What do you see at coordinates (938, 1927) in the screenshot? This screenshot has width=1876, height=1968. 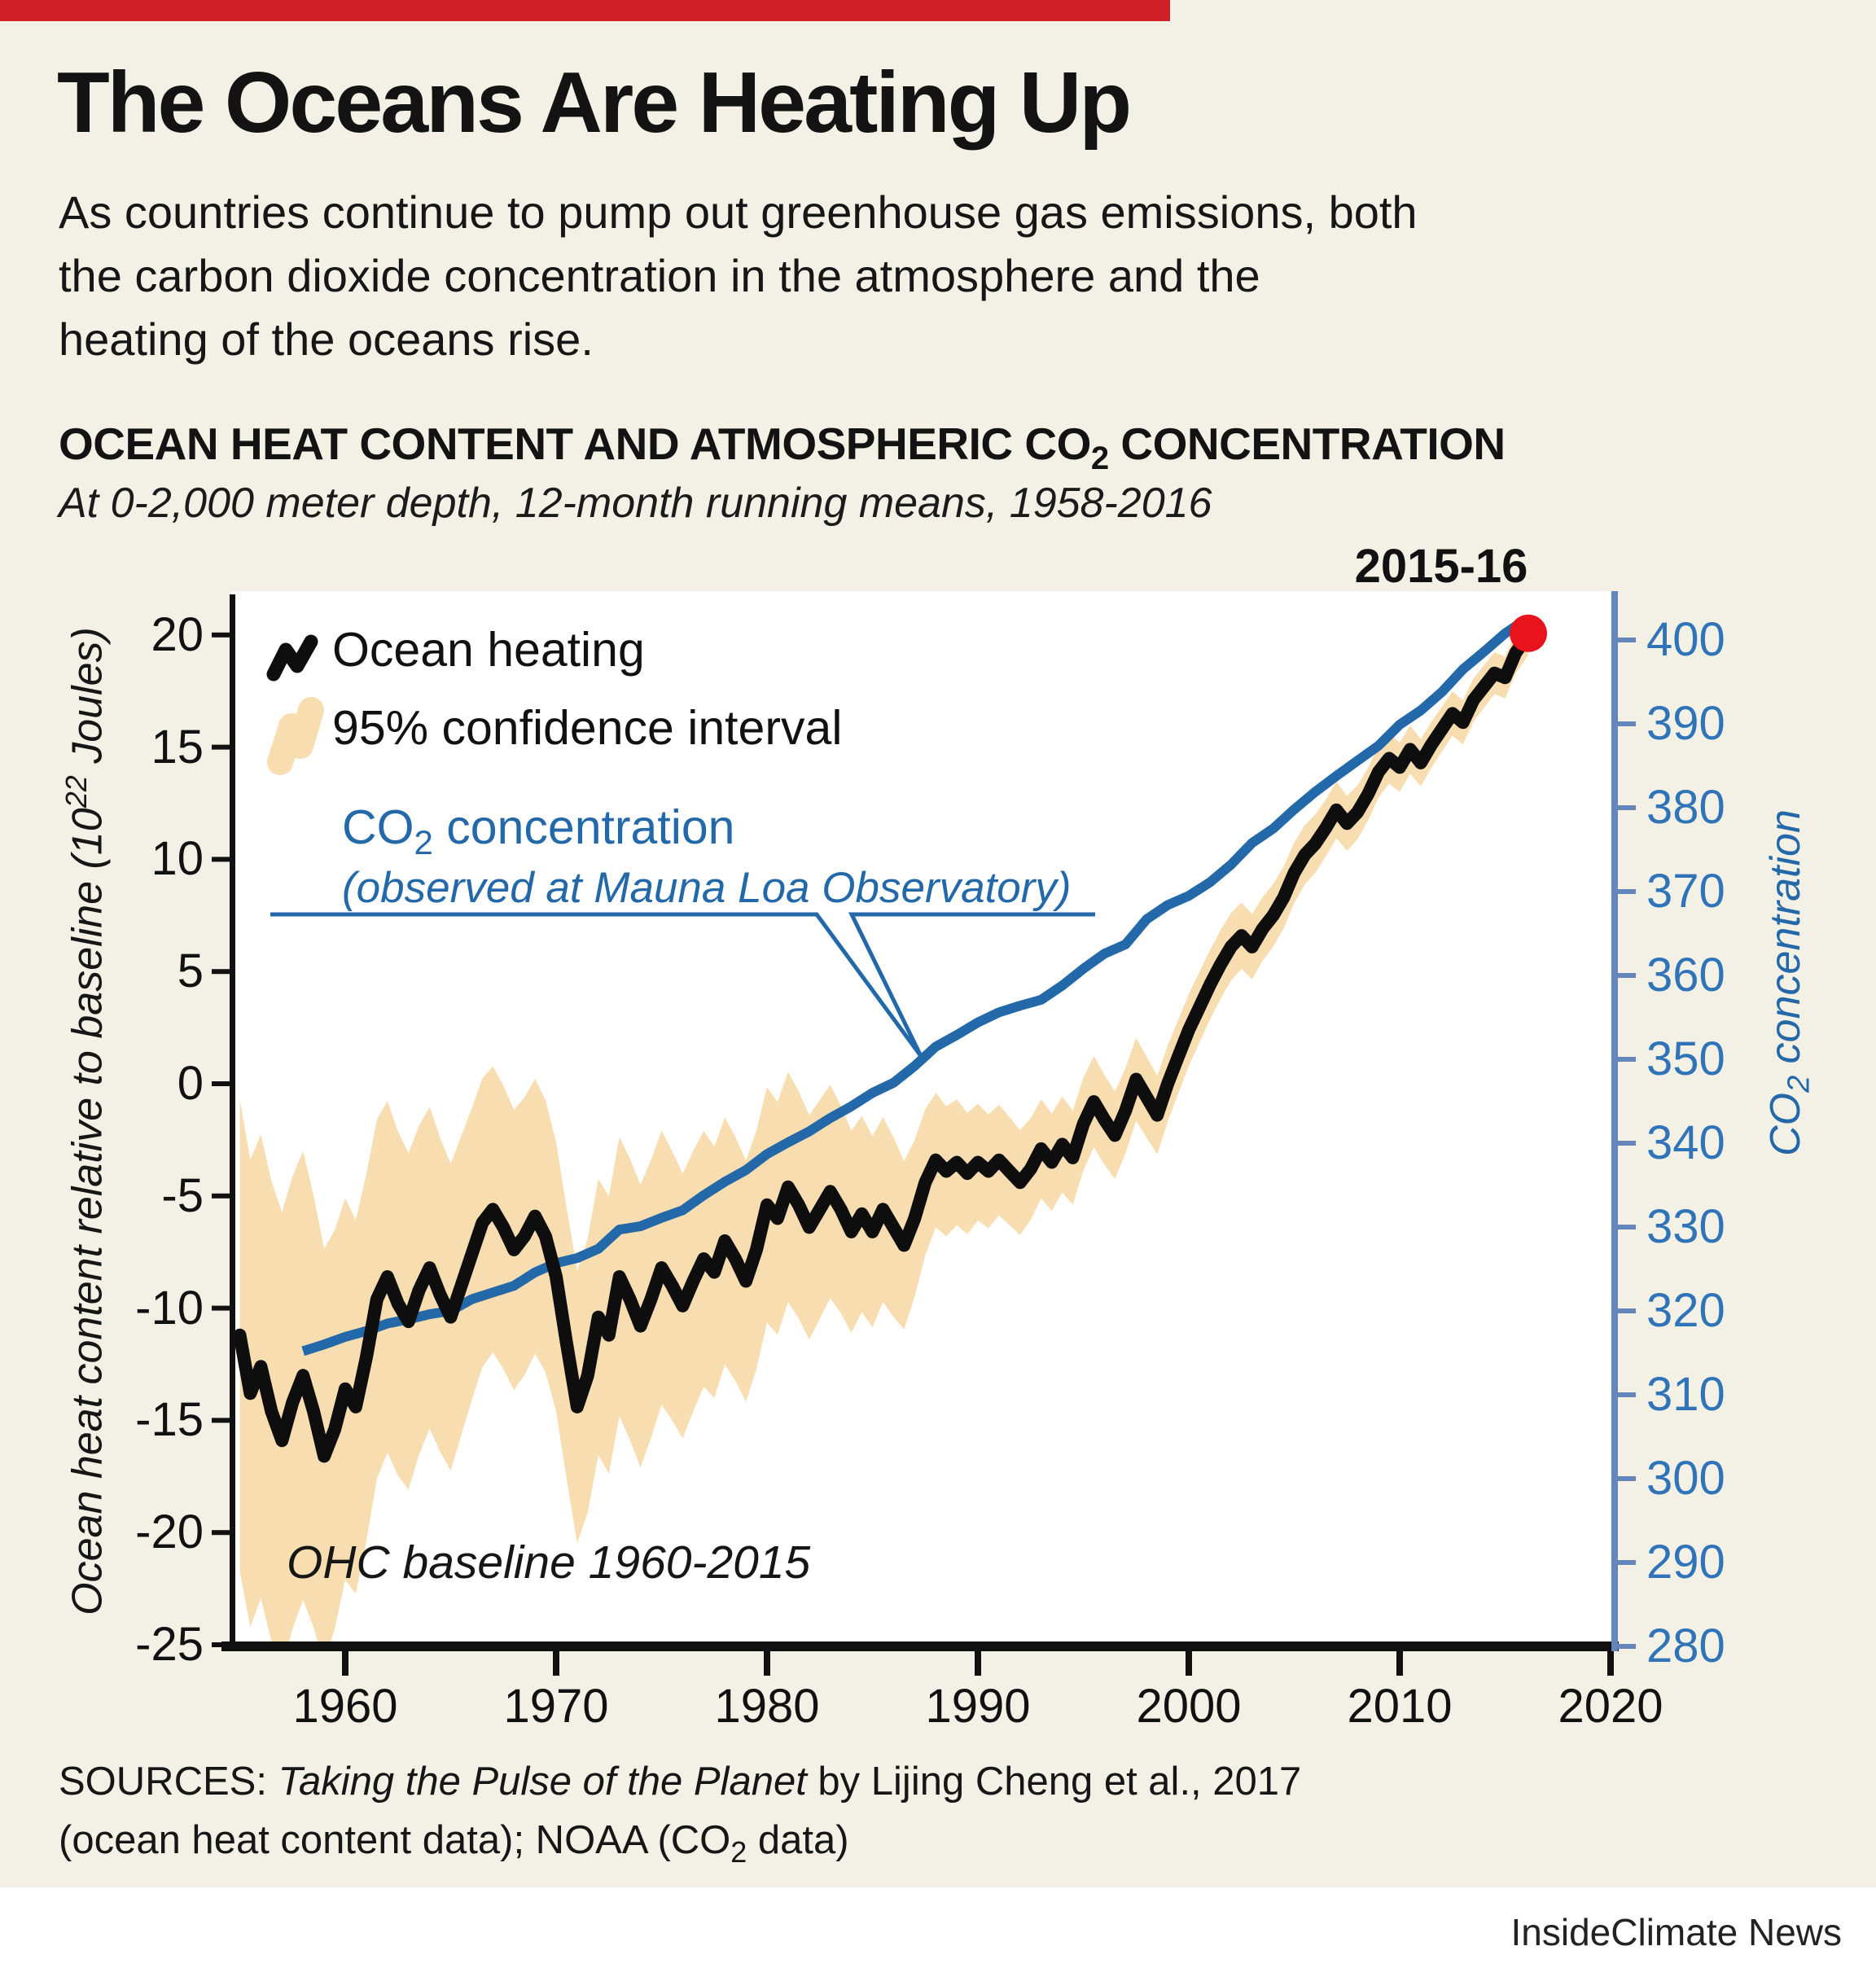 I see `footer-bar: InsideClimate News` at bounding box center [938, 1927].